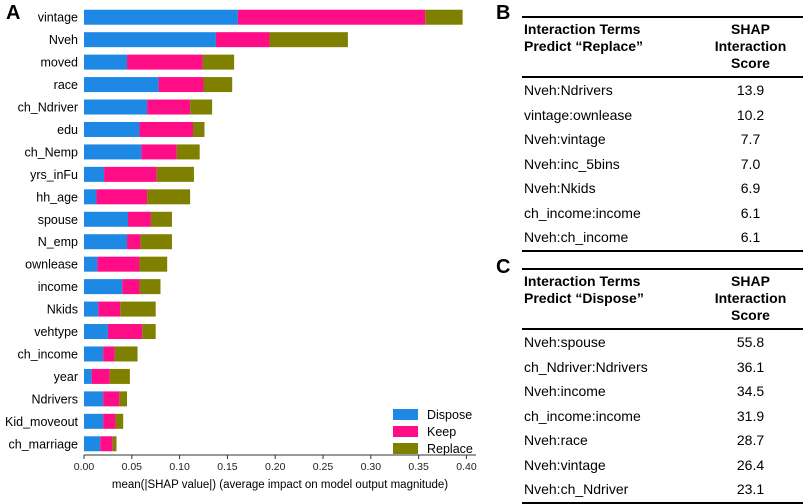 This screenshot has width=809, height=504. I want to click on table-row: ch_income:income 31.9, so click(662, 416).